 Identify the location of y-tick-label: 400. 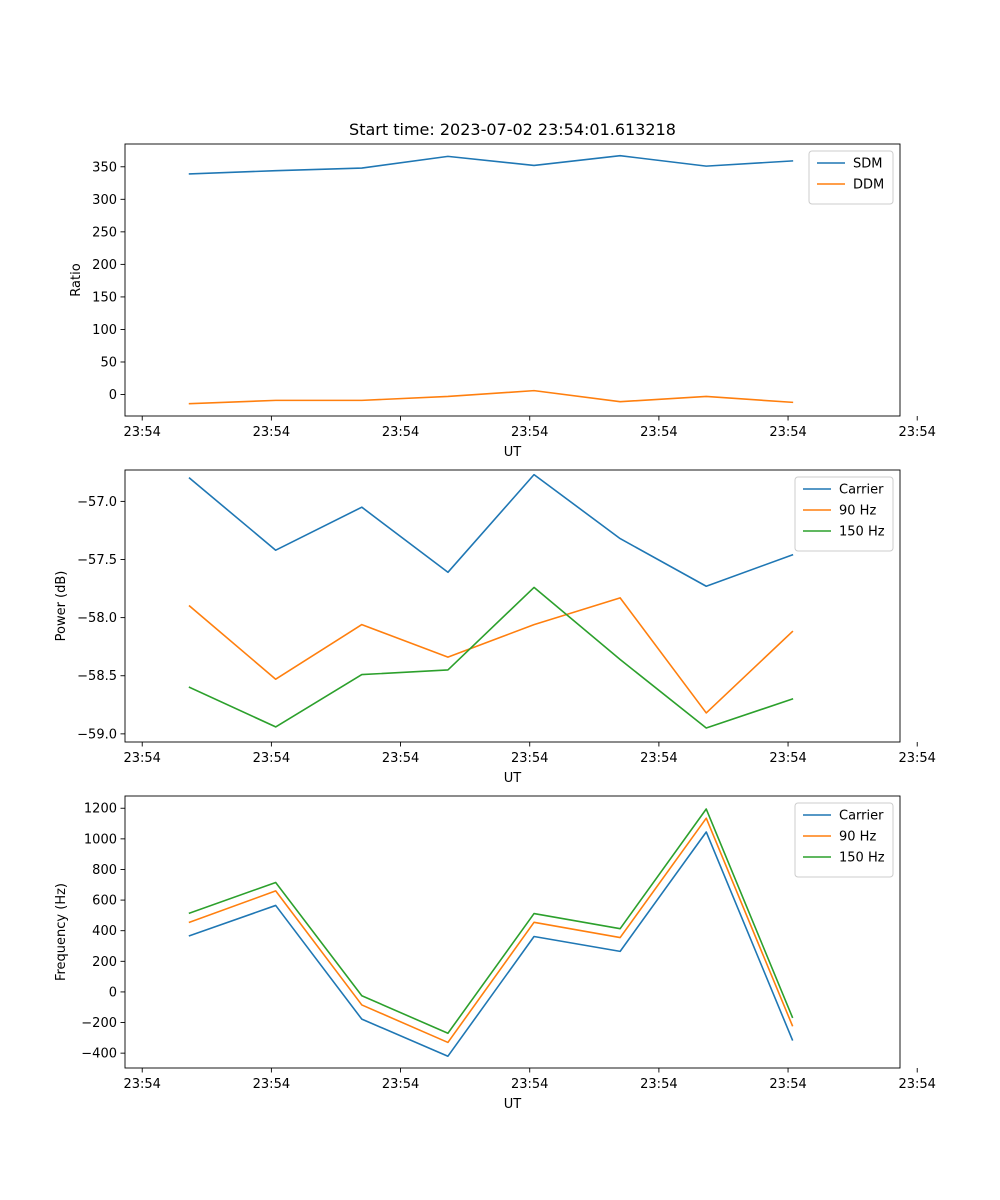
(104, 931).